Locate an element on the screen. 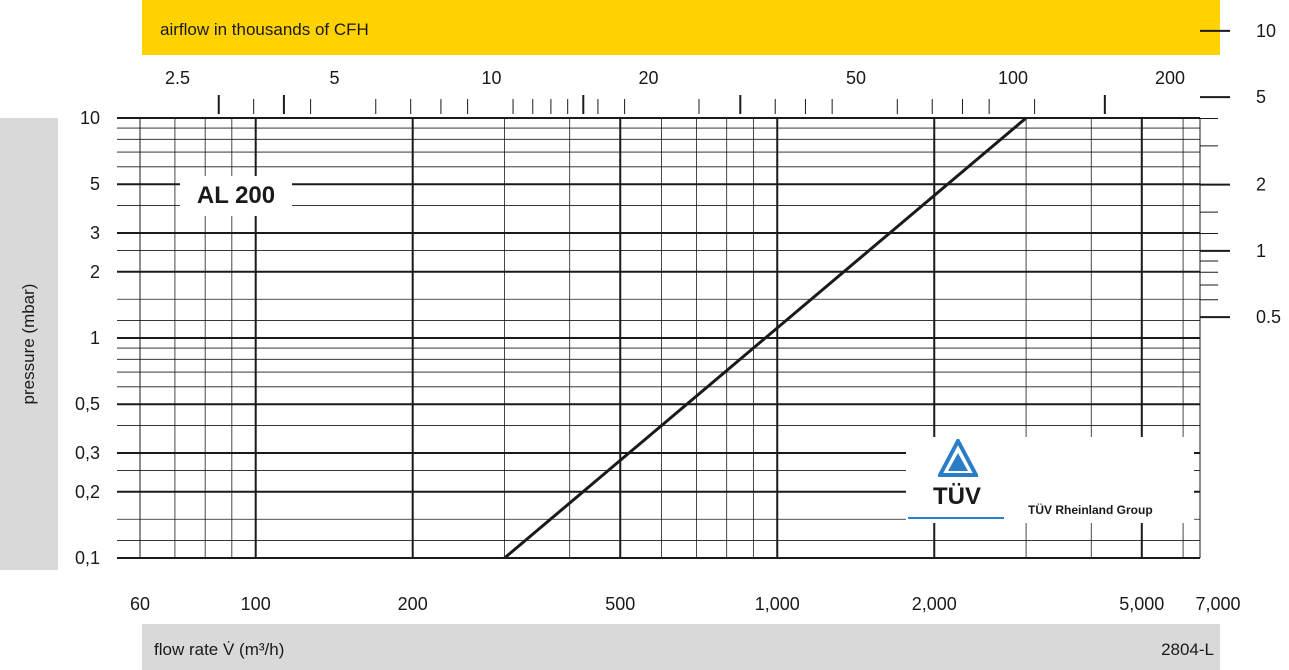 This screenshot has height=670, width=1289. y-tick-label: 10 is located at coordinates (90, 118).